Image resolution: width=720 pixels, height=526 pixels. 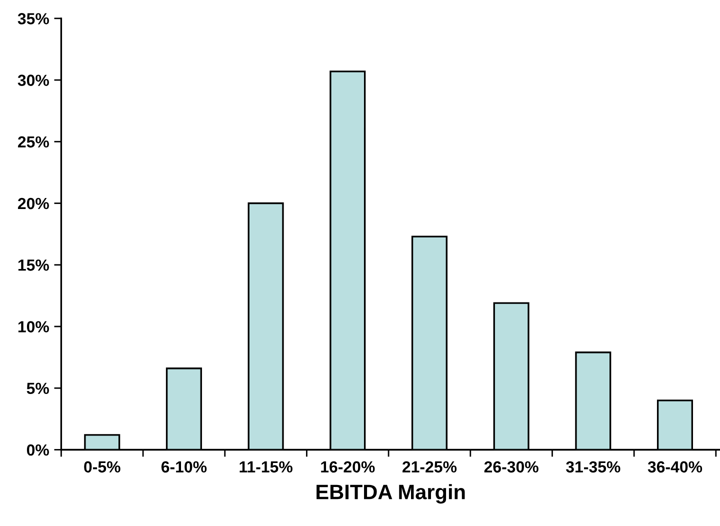 What do you see at coordinates (593, 467) in the screenshot?
I see `x-tick-label: 31-35%` at bounding box center [593, 467].